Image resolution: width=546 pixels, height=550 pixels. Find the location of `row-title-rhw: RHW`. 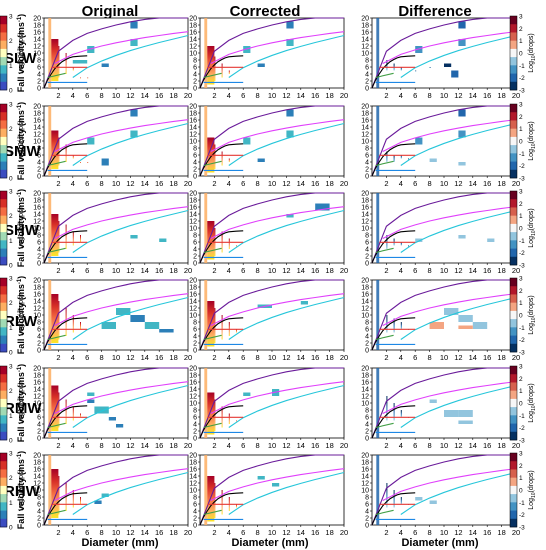

row-title-rhw: RHW is located at coordinates (22, 491).